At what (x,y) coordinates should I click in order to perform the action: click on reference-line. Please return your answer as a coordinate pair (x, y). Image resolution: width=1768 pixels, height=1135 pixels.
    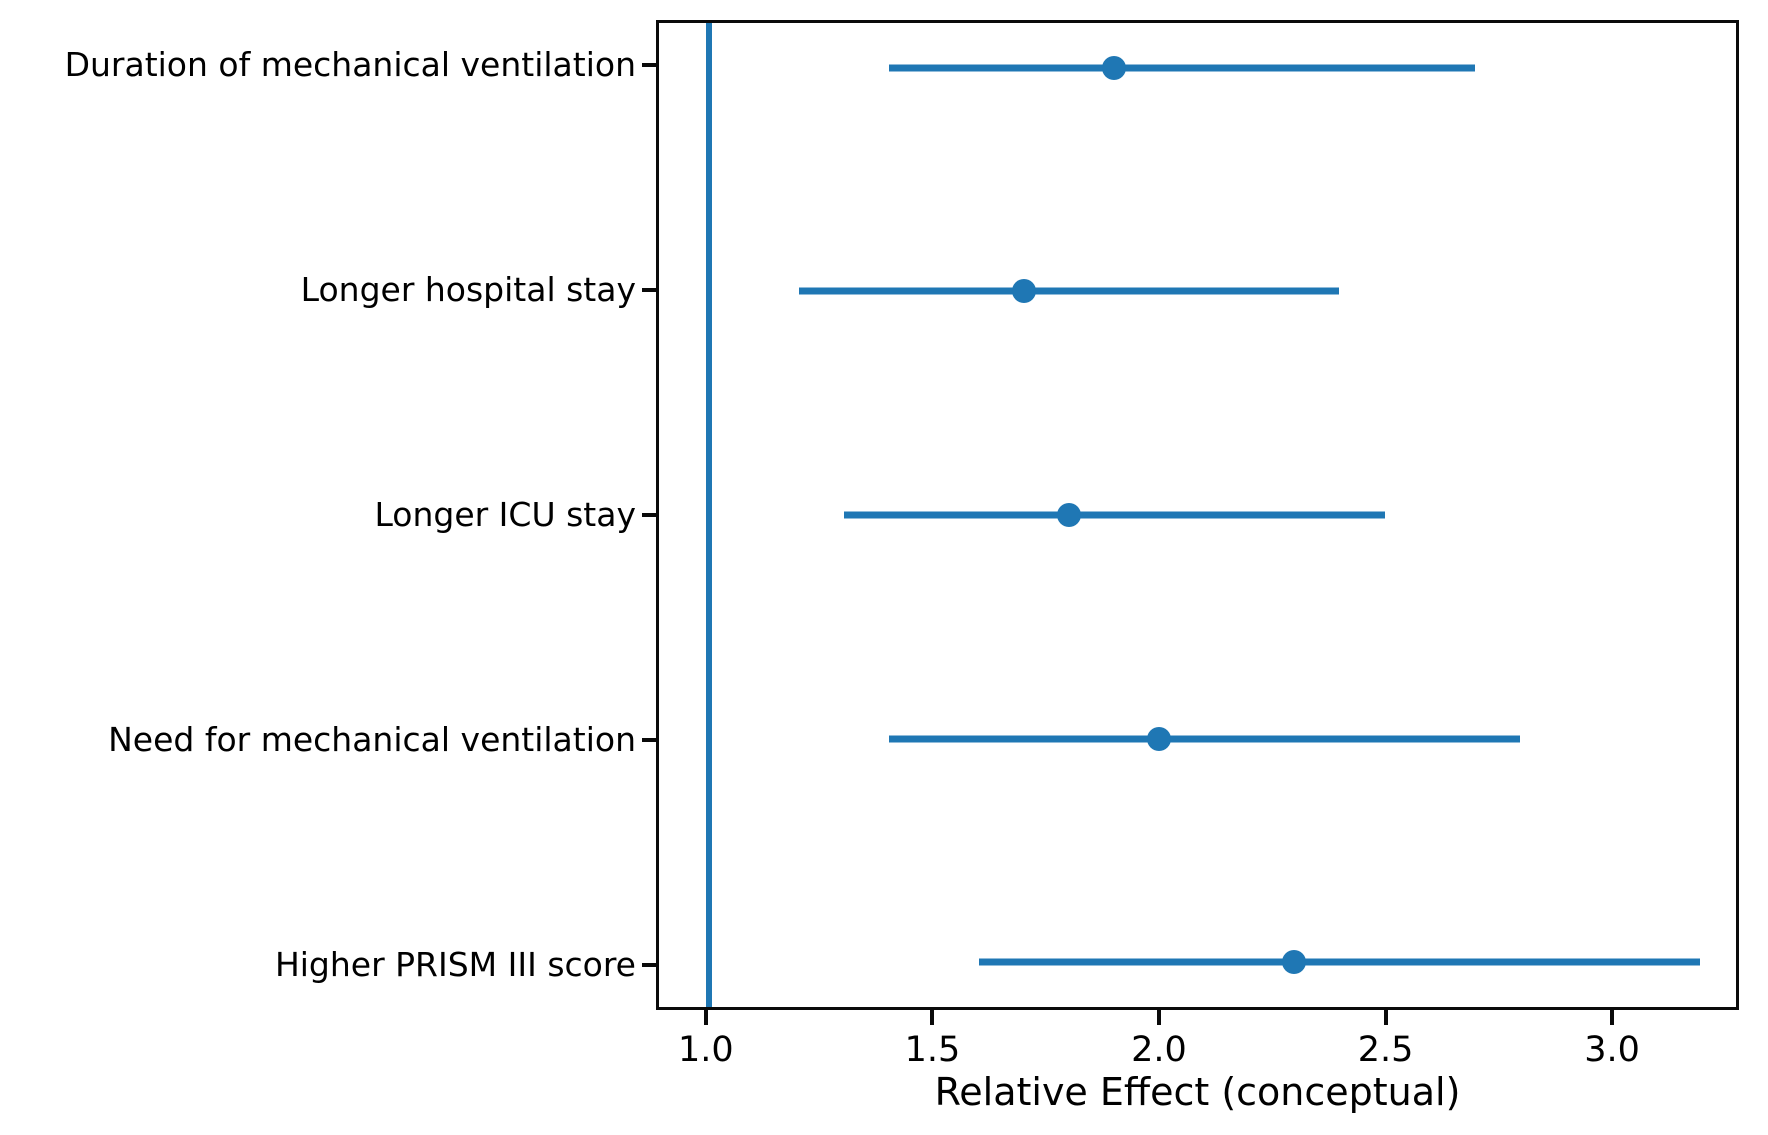
    Looking at the image, I should click on (708, 515).